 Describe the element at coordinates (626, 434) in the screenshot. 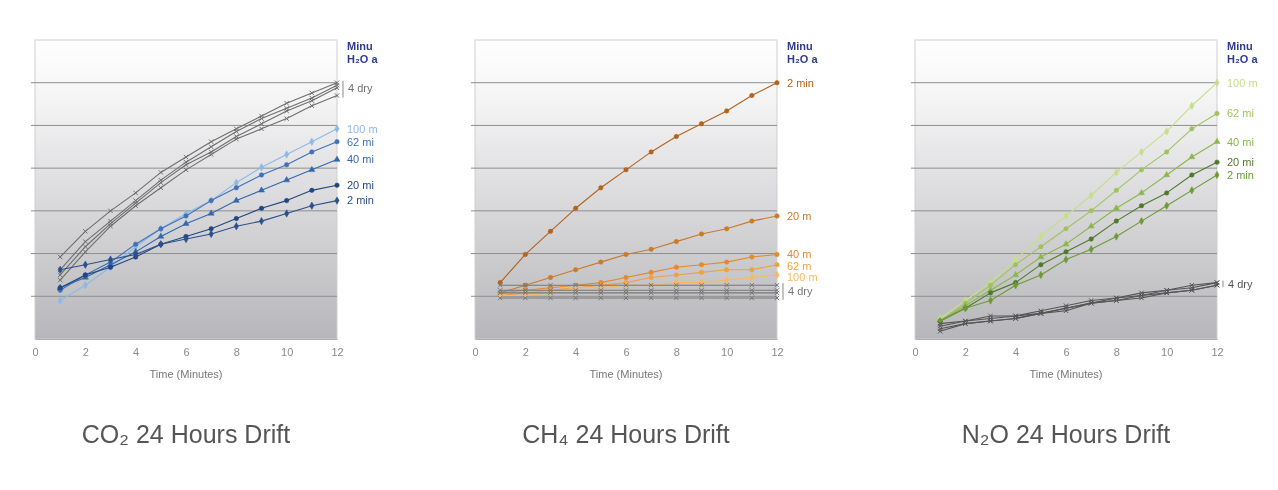

I see `text: CH₄ 24 Hours Drift` at that location.